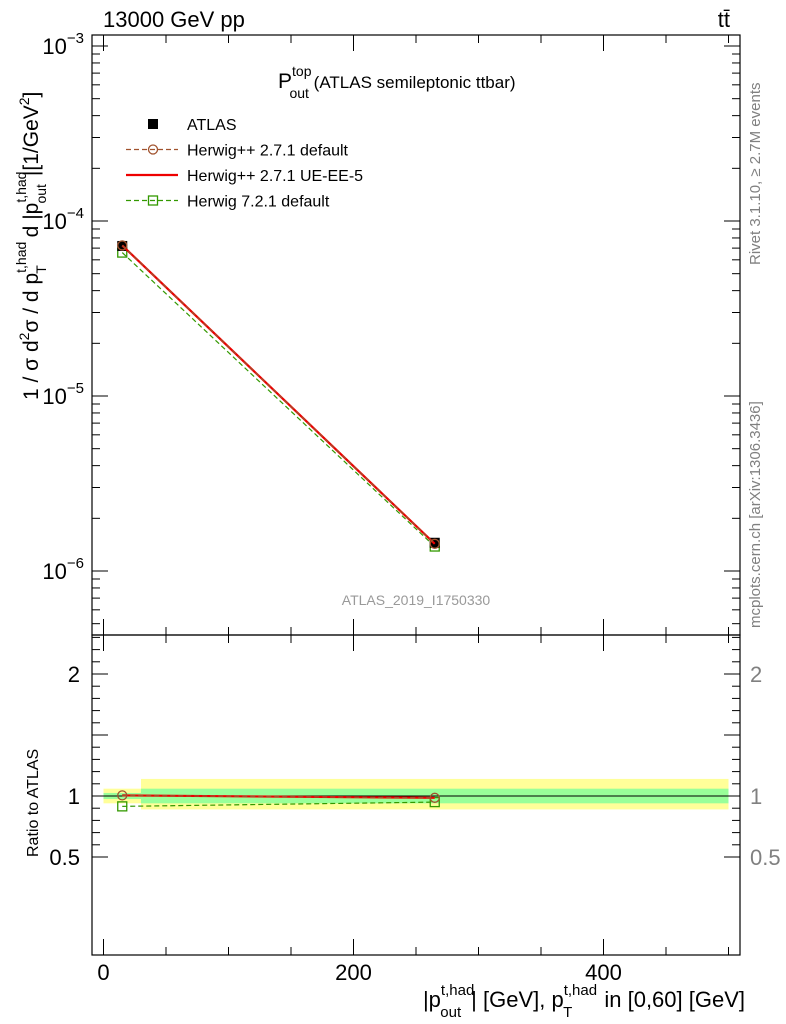 Image resolution: width=786 pixels, height=1024 pixels. Describe the element at coordinates (724, 19) in the screenshot. I see `process-label: tt̄` at that location.